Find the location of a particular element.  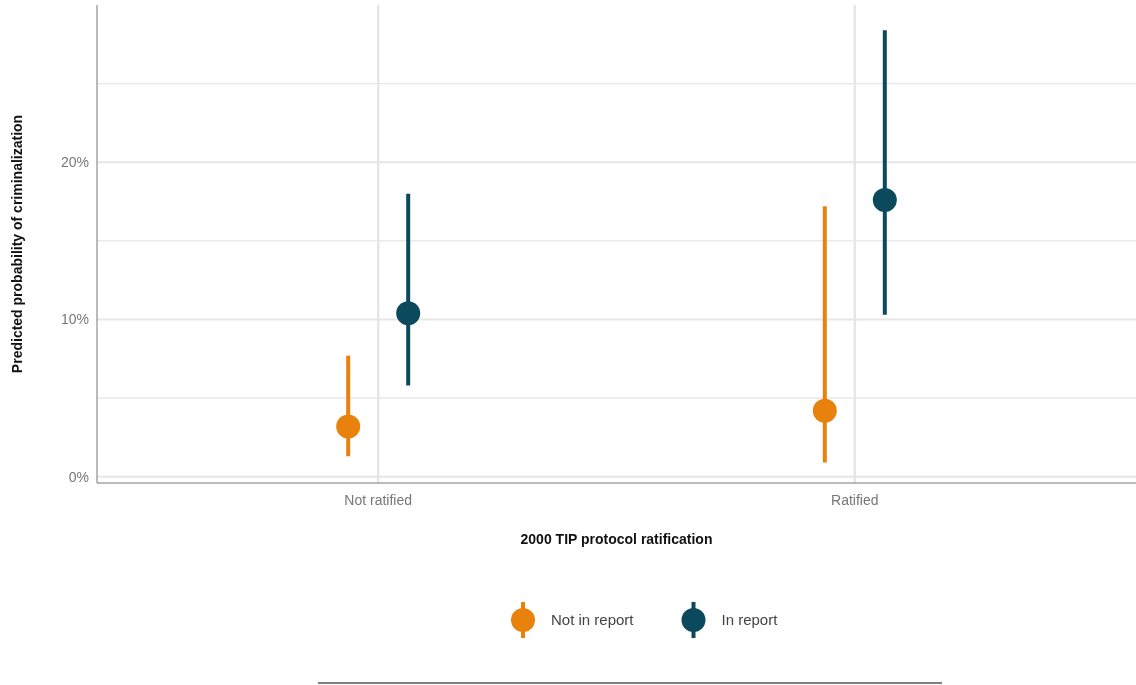

y-axis-title: Predicted probability of criminalization is located at coordinates (17, 244).